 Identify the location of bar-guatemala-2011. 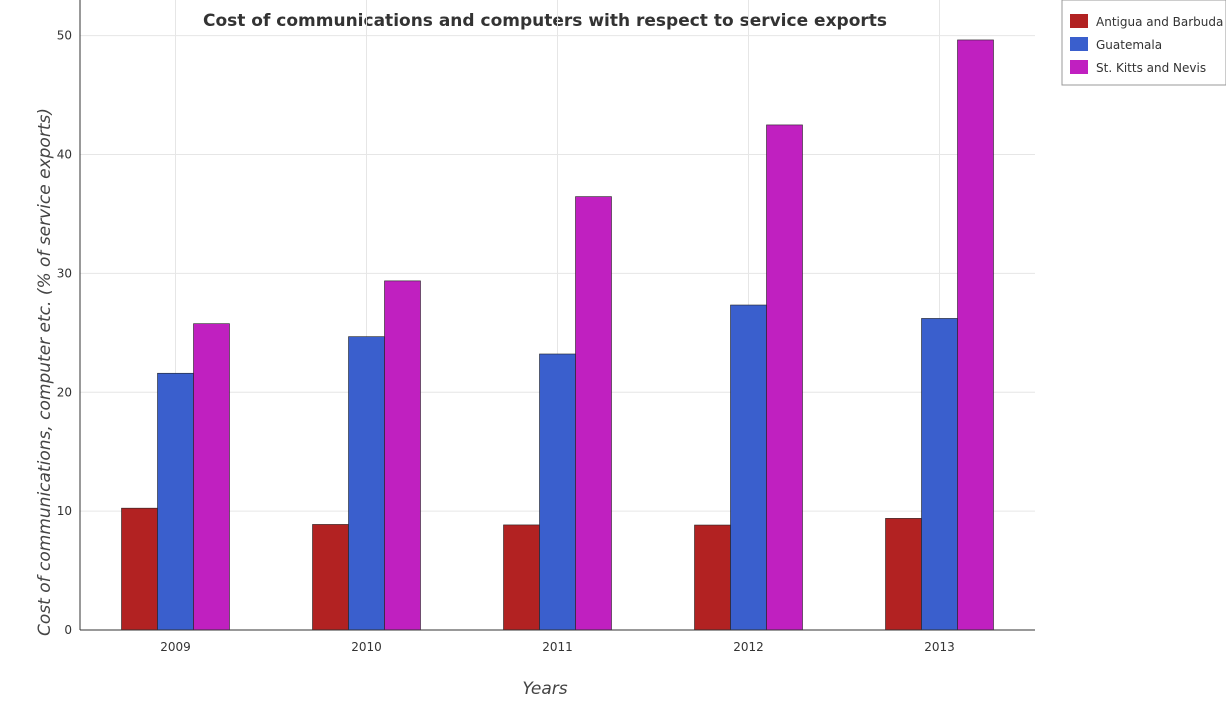
(557, 492).